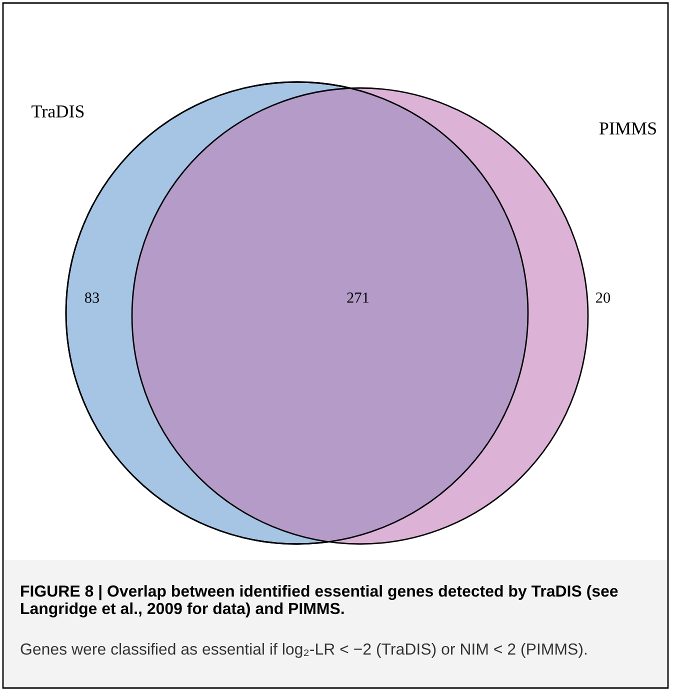 The image size is (674, 691). I want to click on text: PIMMS, so click(627, 128).